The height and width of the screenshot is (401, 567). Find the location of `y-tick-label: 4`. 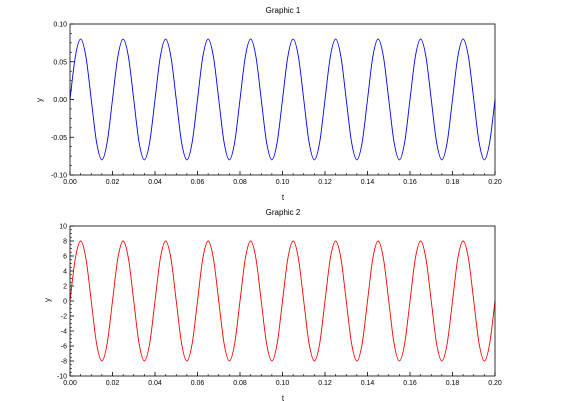

y-tick-label: 4 is located at coordinates (65, 272).